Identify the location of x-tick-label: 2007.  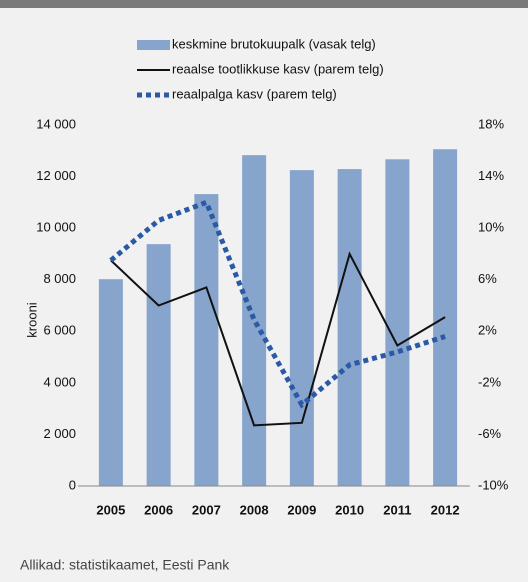
(206, 509).